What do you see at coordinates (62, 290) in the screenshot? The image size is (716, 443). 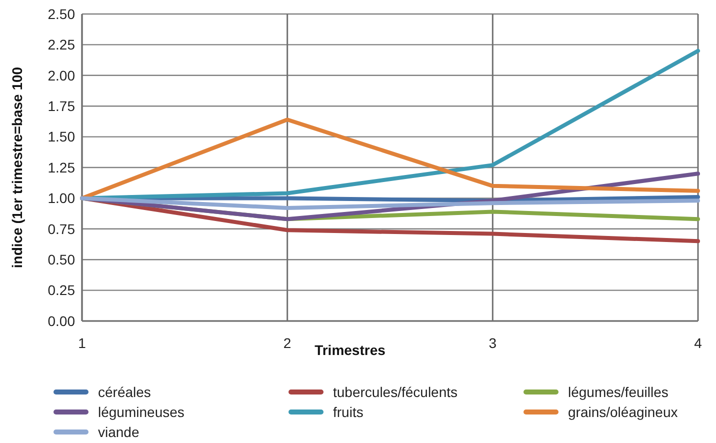 I see `y-tick-label: 0.25` at bounding box center [62, 290].